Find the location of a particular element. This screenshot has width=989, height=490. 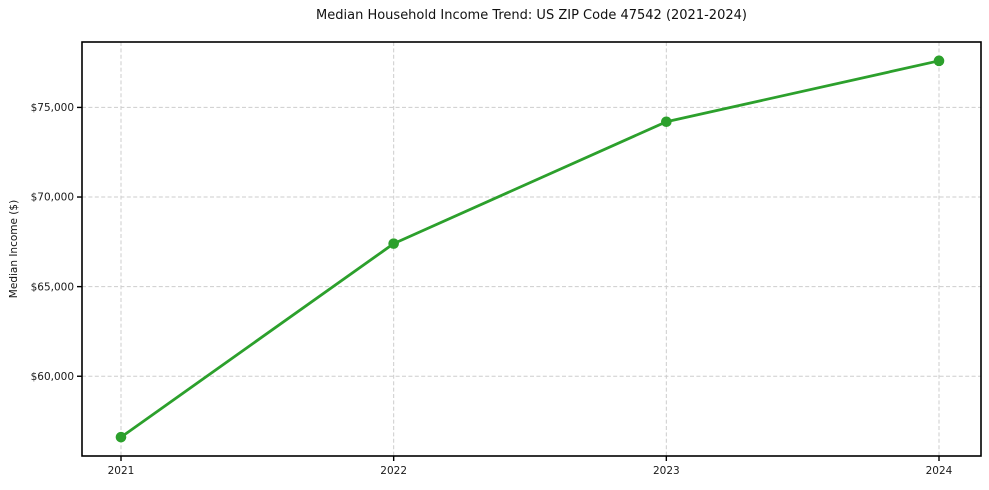

y-tick-label: $65,000 is located at coordinates (52, 287).